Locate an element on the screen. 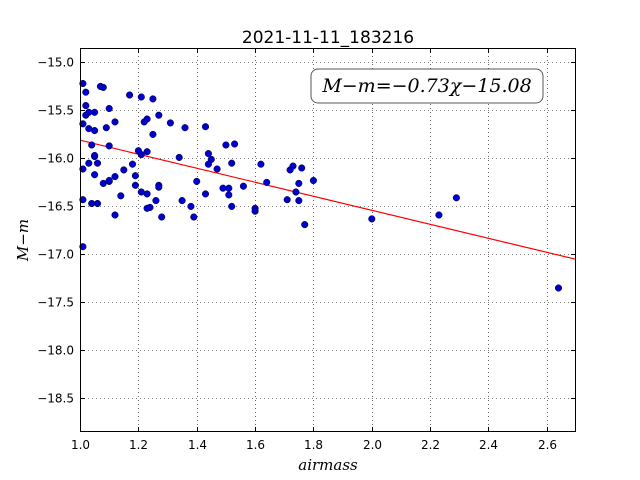  x-tick-label: 1.0 is located at coordinates (80, 445).